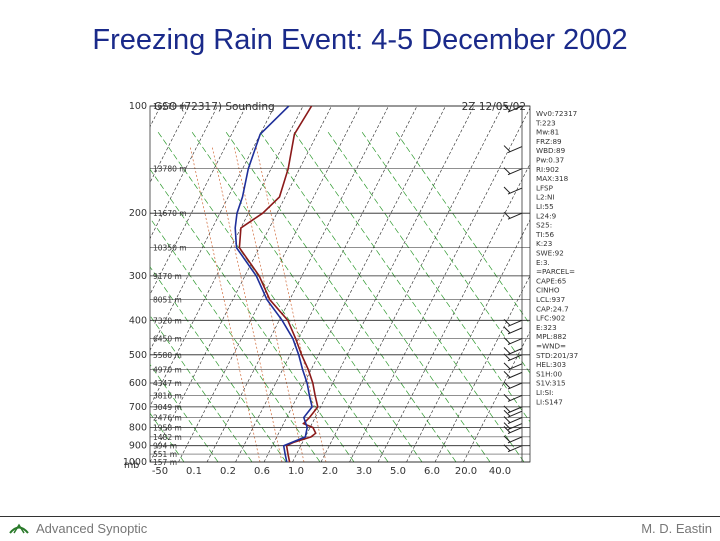  I want to click on height-label: 7320 m, so click(167, 320).